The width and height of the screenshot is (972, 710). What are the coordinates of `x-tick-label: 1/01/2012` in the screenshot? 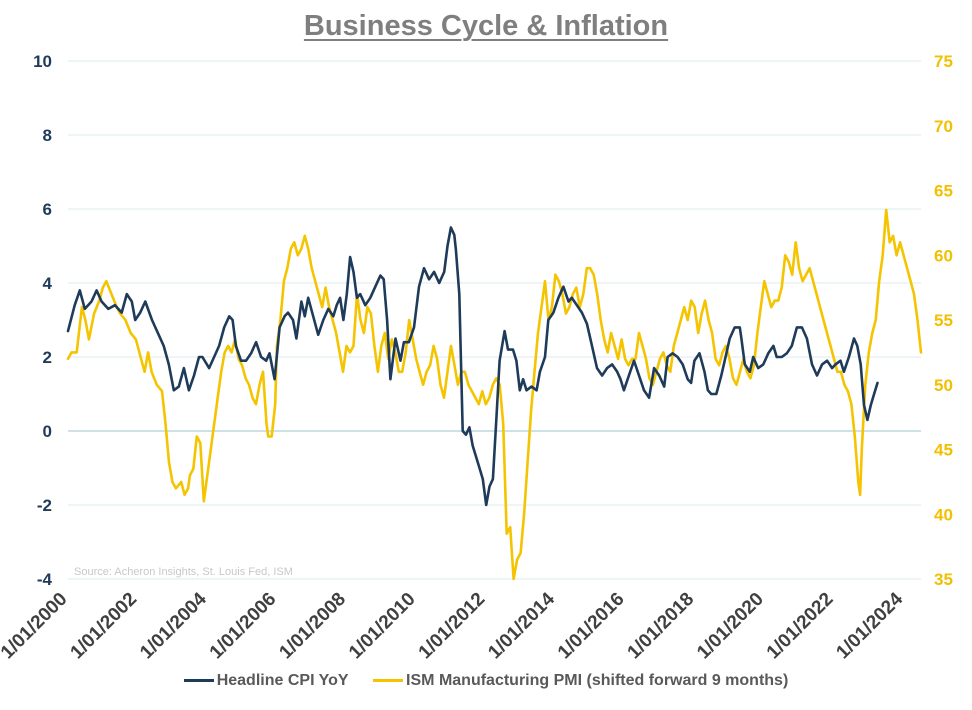 It's located at (452, 626).